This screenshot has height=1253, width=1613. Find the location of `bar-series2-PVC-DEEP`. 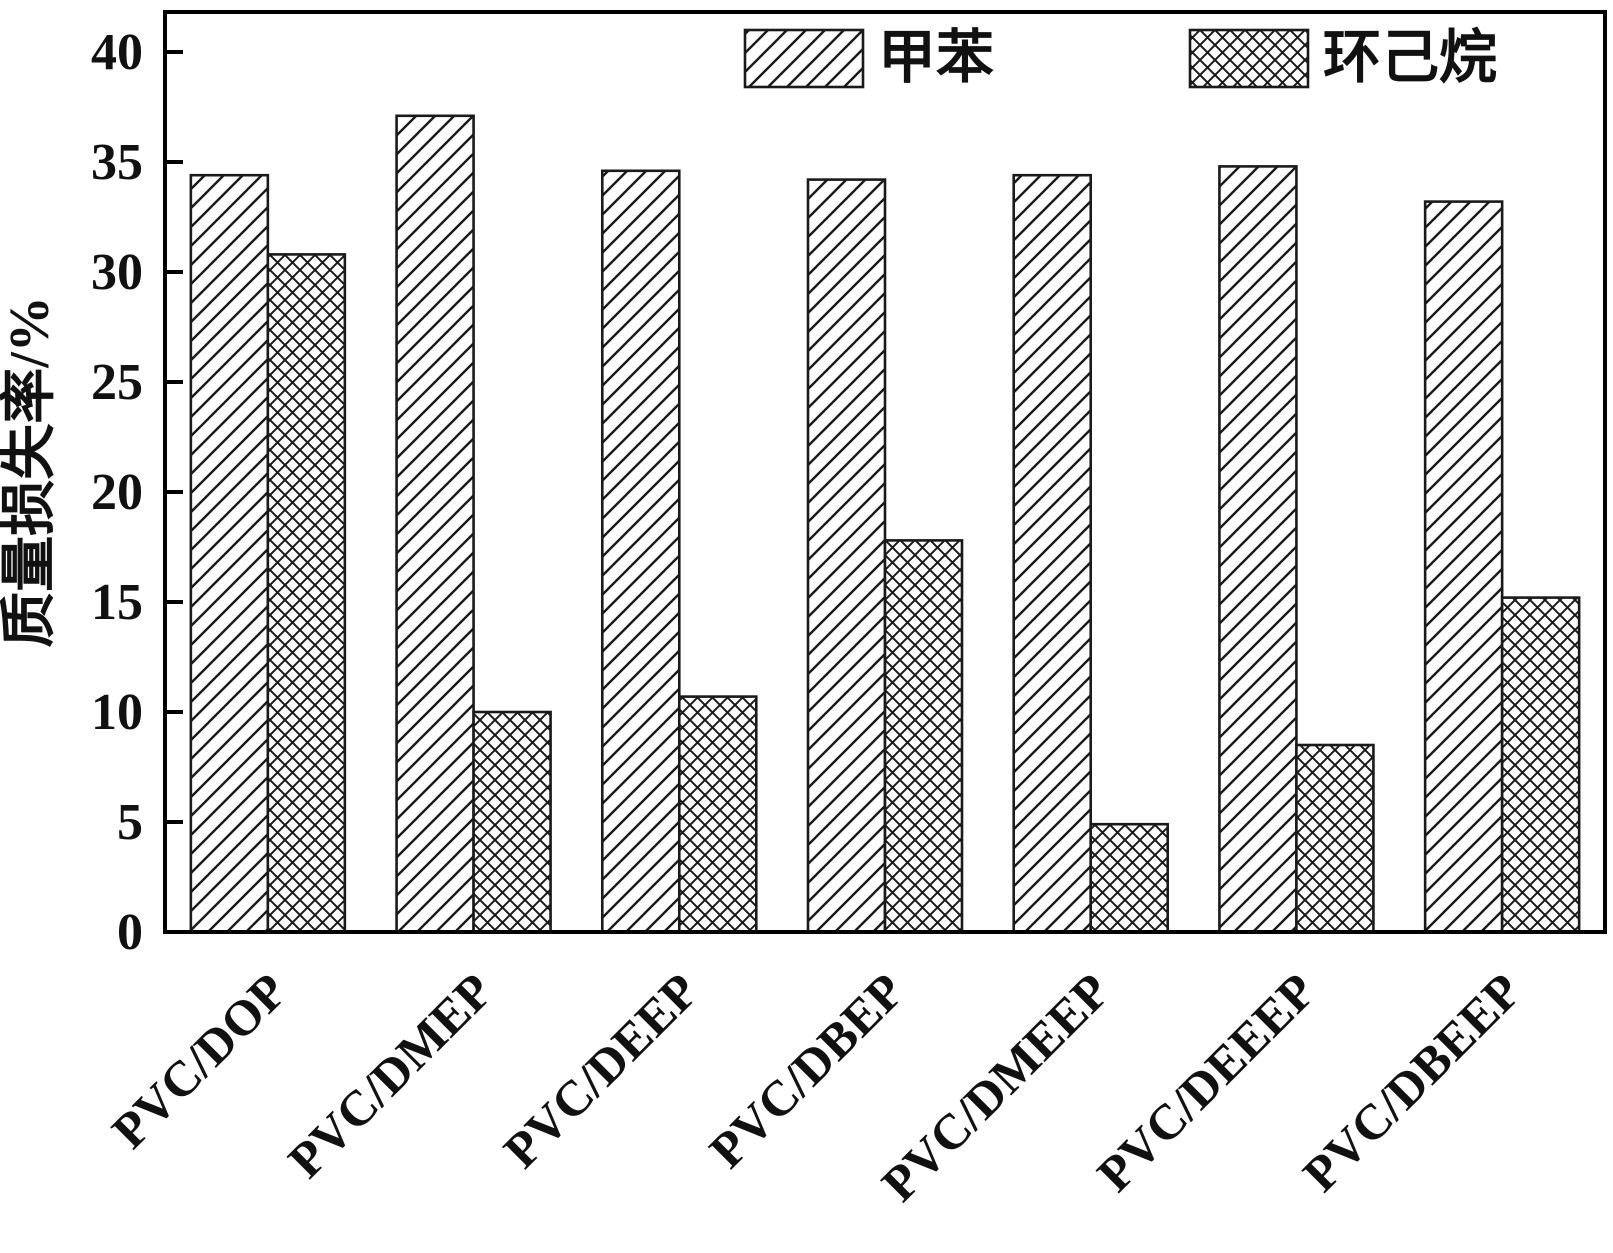

bar-series2-PVC-DEEP is located at coordinates (717, 814).